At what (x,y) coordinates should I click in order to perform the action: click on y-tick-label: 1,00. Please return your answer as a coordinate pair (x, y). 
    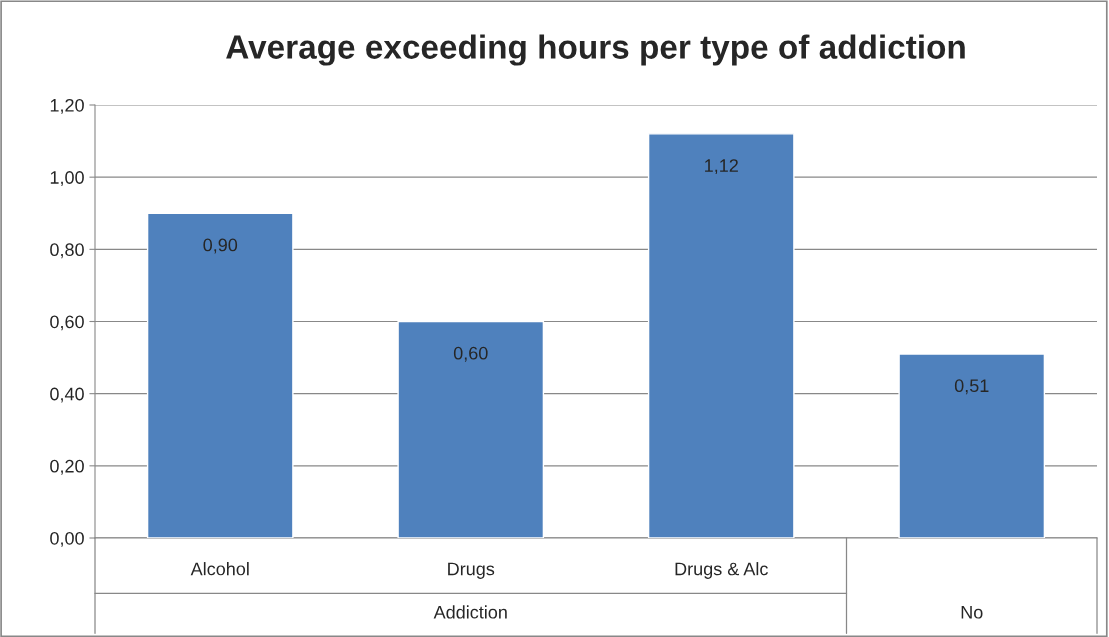
    Looking at the image, I should click on (67, 179).